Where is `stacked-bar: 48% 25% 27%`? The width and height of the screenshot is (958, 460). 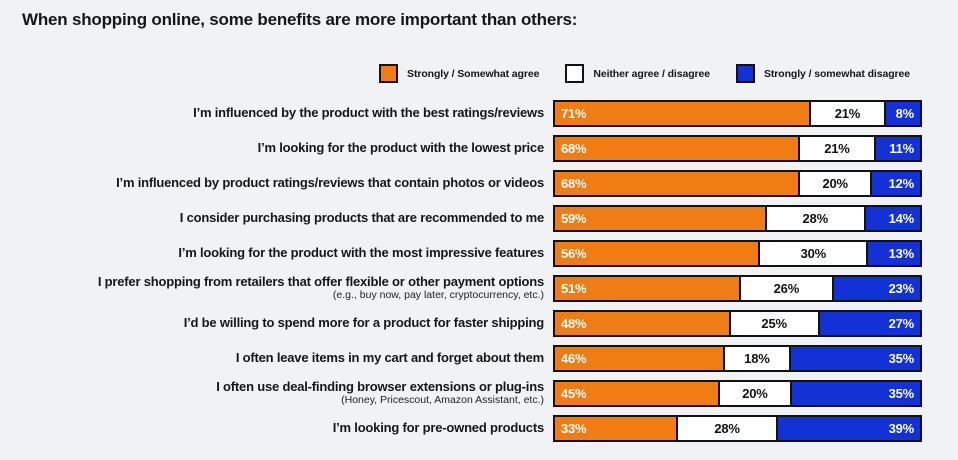
stacked-bar: 48% 25% 27% is located at coordinates (737, 323).